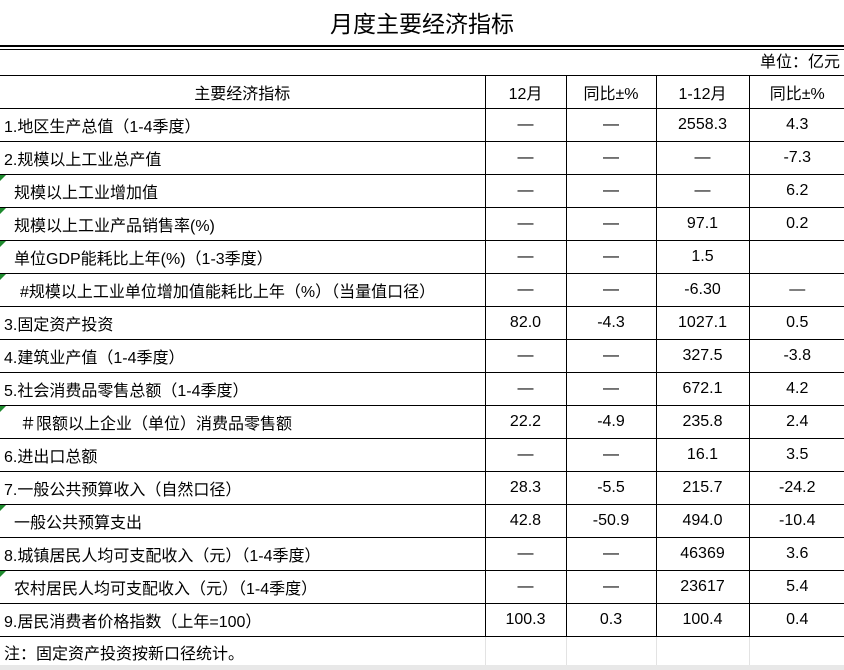 The height and width of the screenshot is (670, 844). I want to click on cumulative-yoy-cell: 5.4, so click(796, 587).